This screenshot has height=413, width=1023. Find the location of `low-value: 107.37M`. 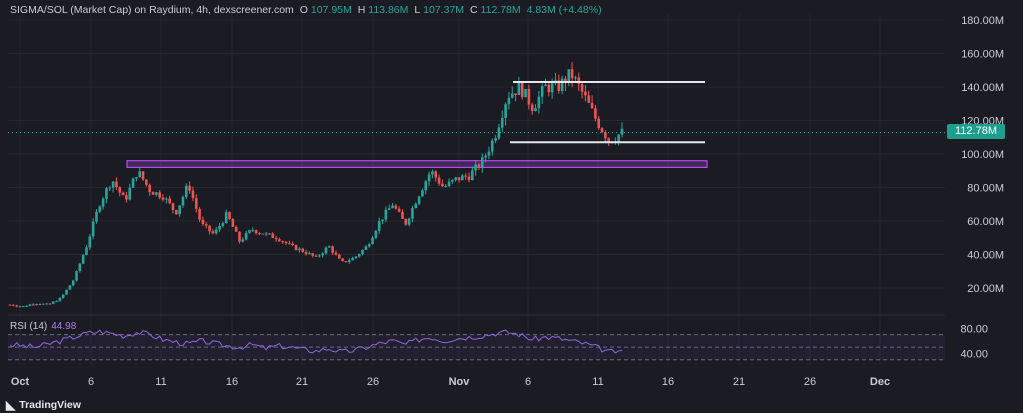

low-value: 107.37M is located at coordinates (444, 10).